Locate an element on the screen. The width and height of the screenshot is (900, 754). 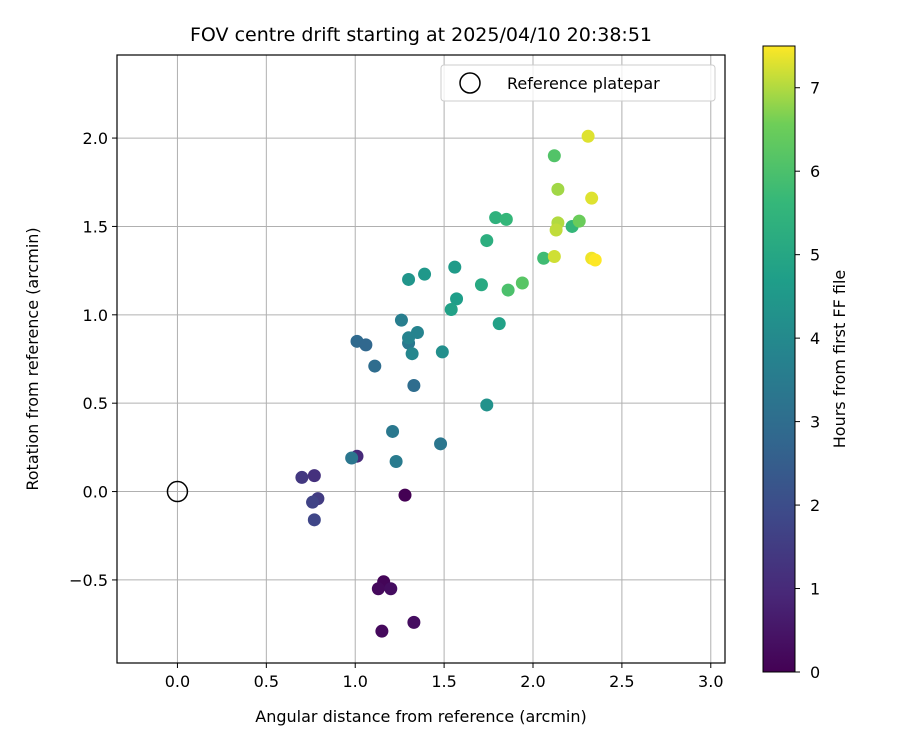
y-ticks: −0.5 0.0 0.5 1.0 1.5 2.0 is located at coordinates (93, 359).